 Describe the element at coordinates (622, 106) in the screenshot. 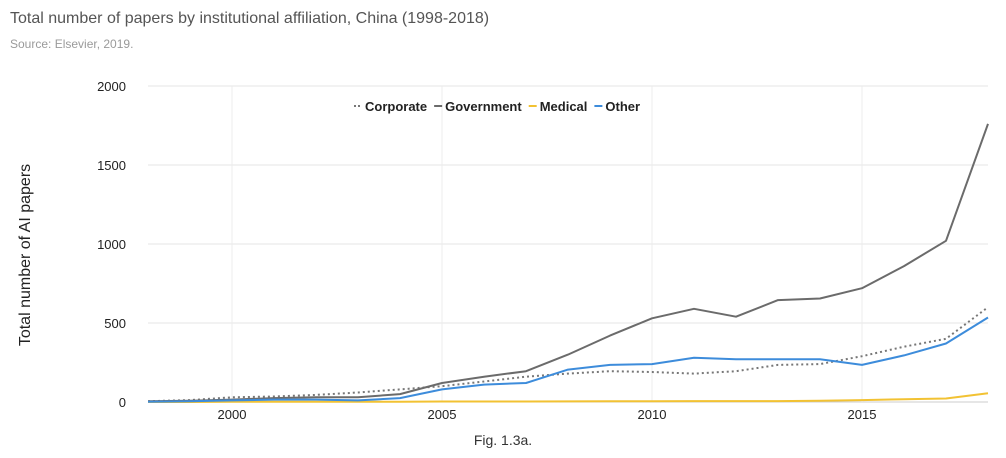

I see `legend-label-other: Other` at that location.